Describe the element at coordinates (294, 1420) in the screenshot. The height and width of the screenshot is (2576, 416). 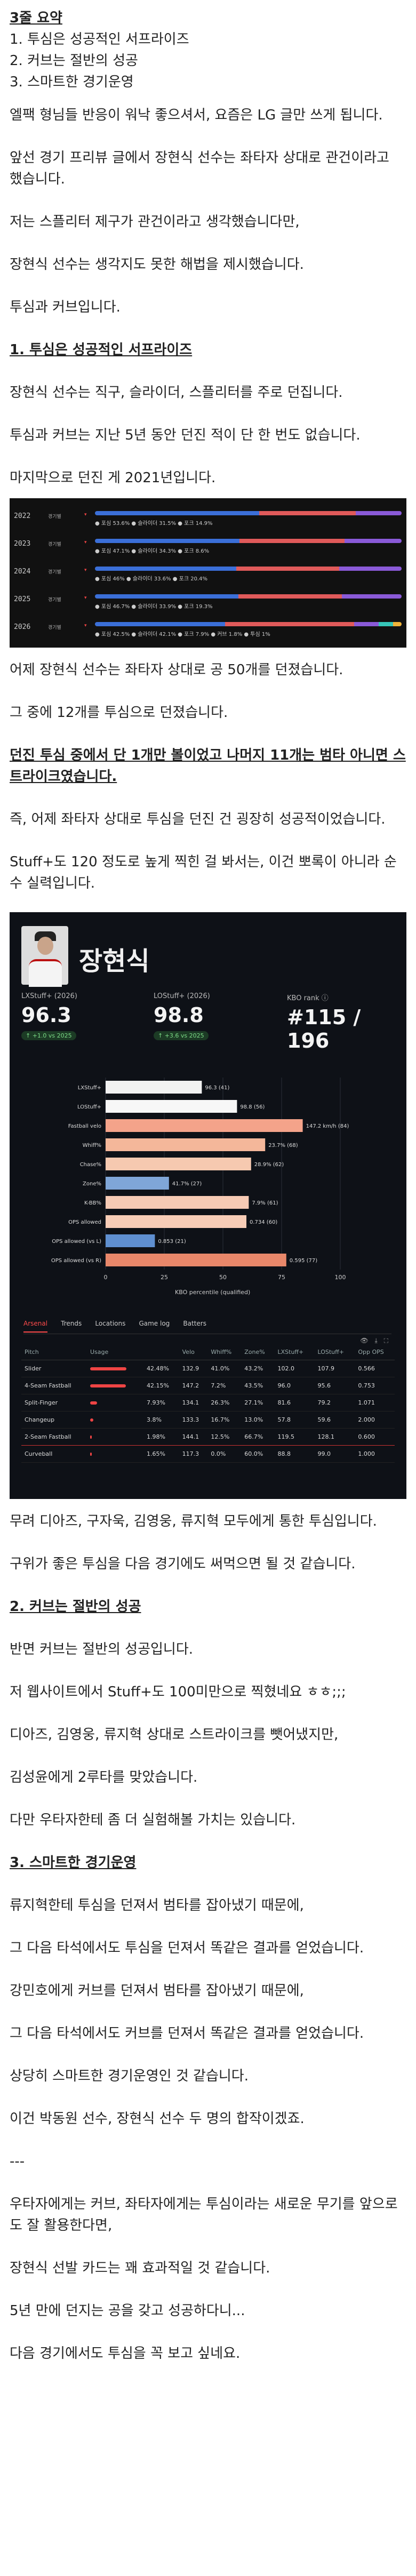
I see `table-cell: 57.8` at that location.